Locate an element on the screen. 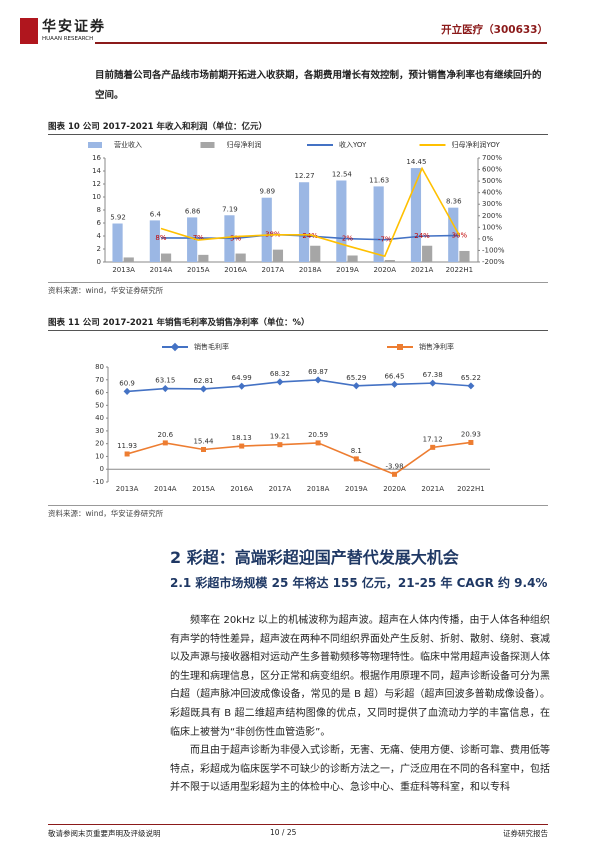 Image resolution: width=596 pixels, height=842 pixels. data-label: -3.98 is located at coordinates (394, 466).